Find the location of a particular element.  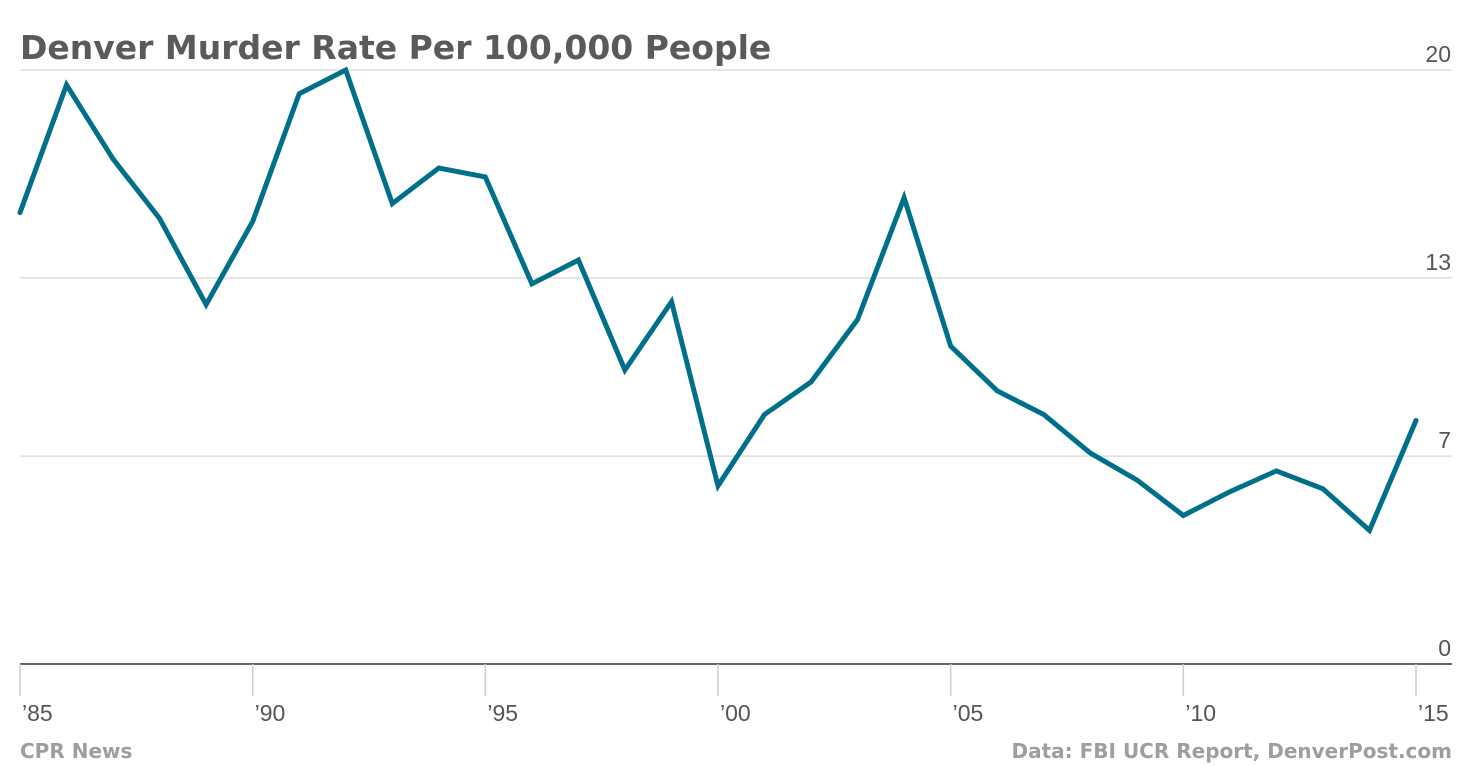

x-axis-ticks: ’85 ’90 ’95 ’00 ’05 ’10 ’15 is located at coordinates (734, 695).